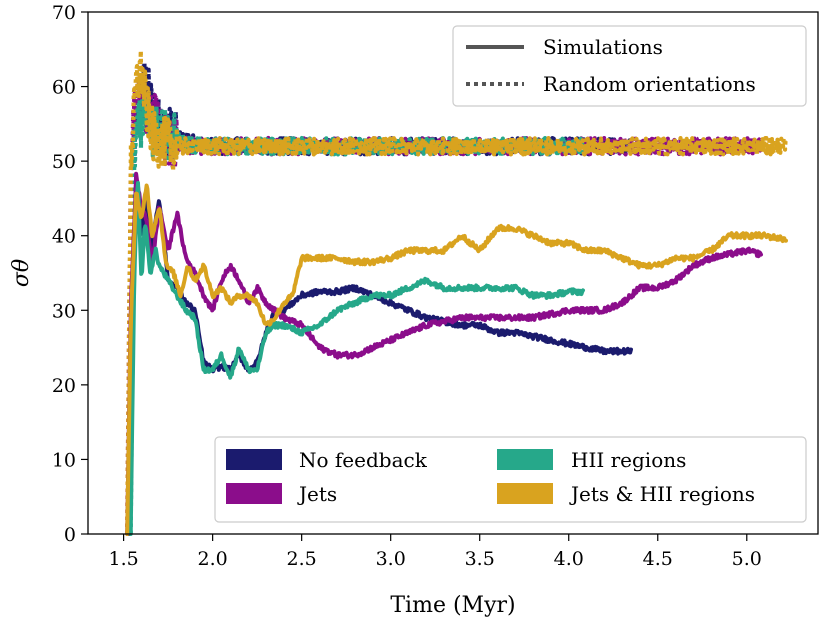 The height and width of the screenshot is (623, 831). Describe the element at coordinates (525, 493) in the screenshot. I see `legend-patch-jets-hii-regions` at that location.